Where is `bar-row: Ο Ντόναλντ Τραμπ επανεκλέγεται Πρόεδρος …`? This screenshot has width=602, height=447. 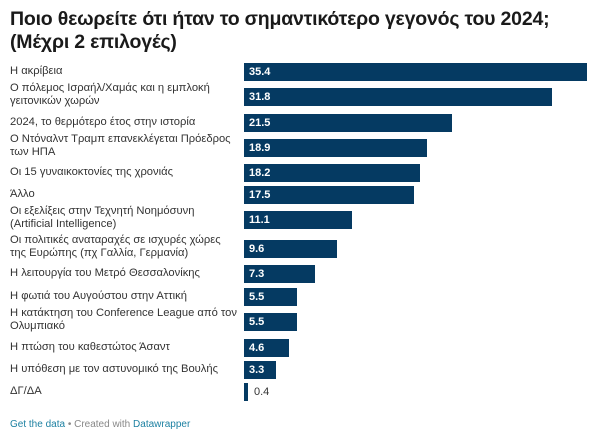 bar-row: Ο Ντόναλντ Τραμπ επανεκλέγεται Πρόεδρος … is located at coordinates (302, 145).